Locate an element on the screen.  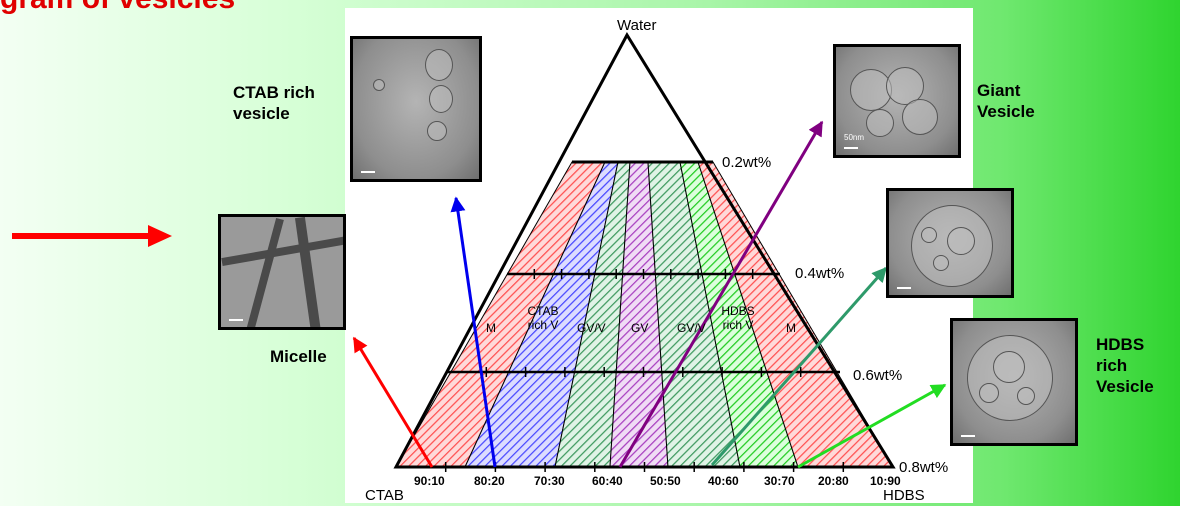
apex-label-water: Water is located at coordinates (637, 25).